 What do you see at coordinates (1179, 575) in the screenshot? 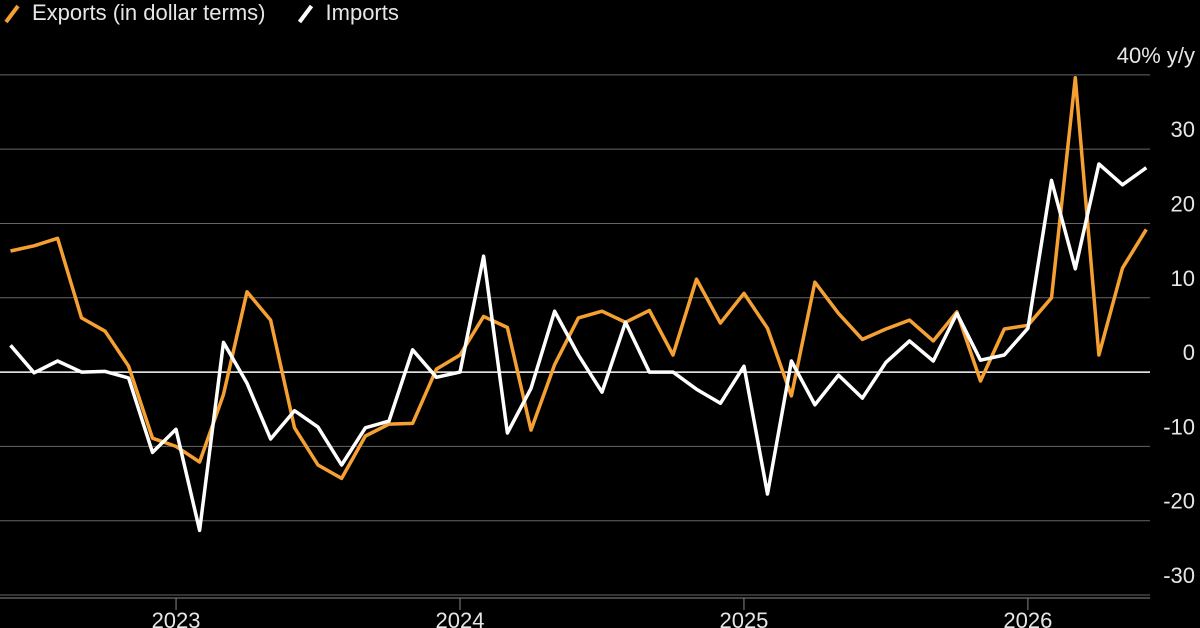
I see `y-tick-label: -30` at bounding box center [1179, 575].